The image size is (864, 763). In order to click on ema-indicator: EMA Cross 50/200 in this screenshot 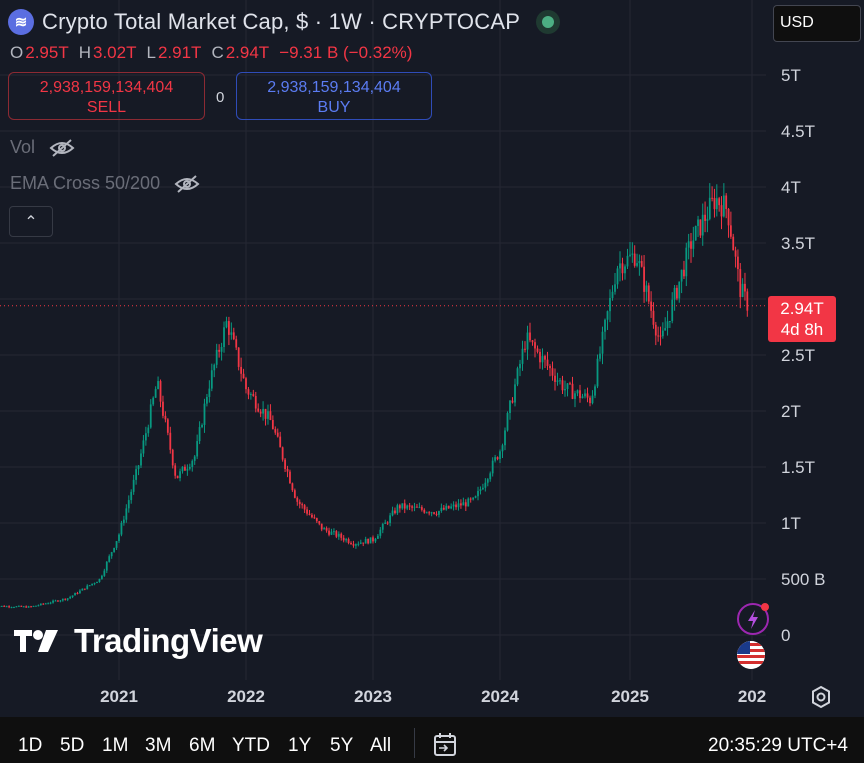, I will do `click(105, 183)`.